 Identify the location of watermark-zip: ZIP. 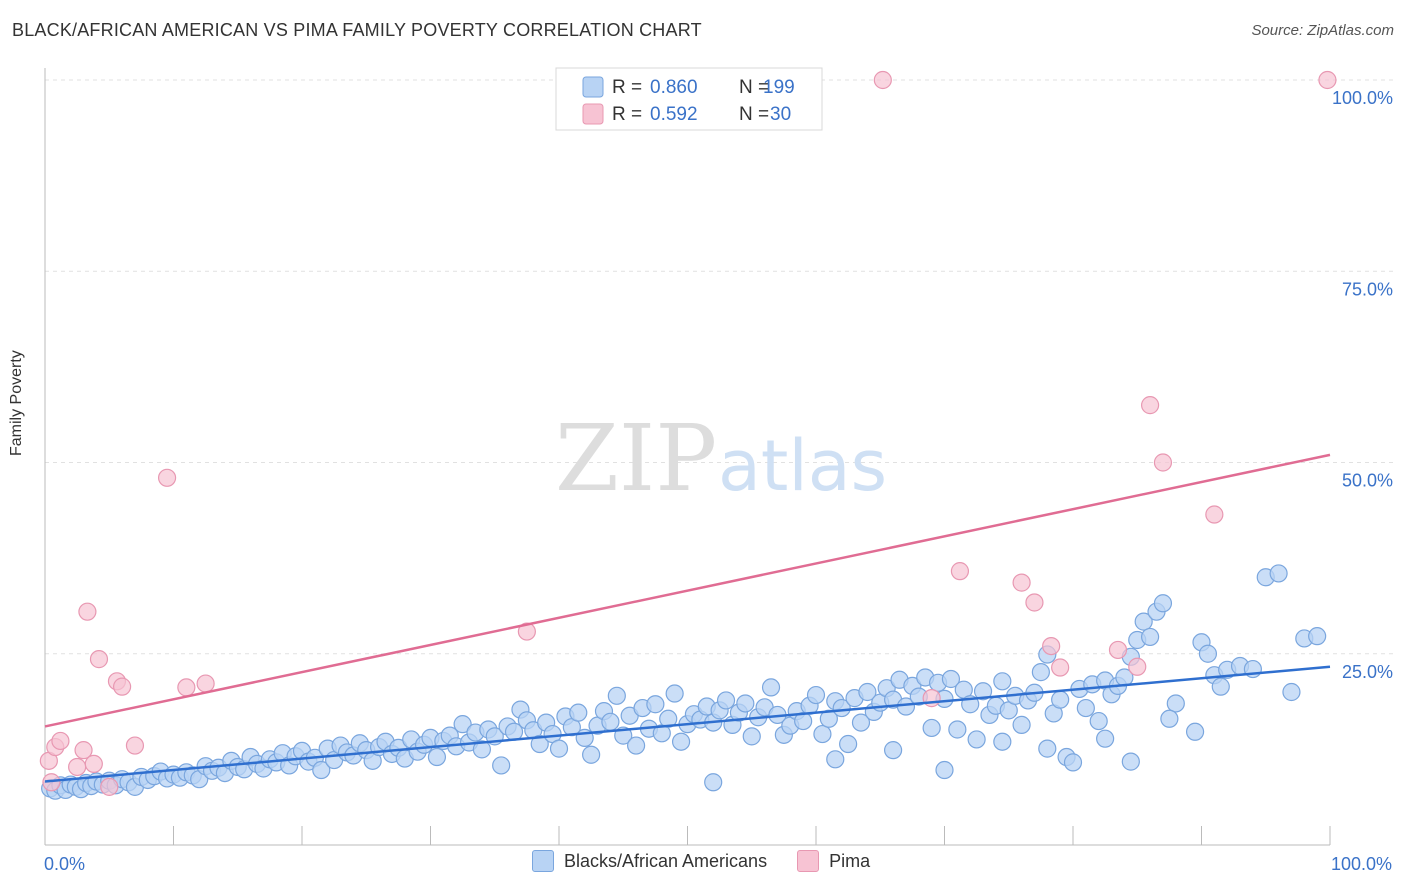
(636, 458).